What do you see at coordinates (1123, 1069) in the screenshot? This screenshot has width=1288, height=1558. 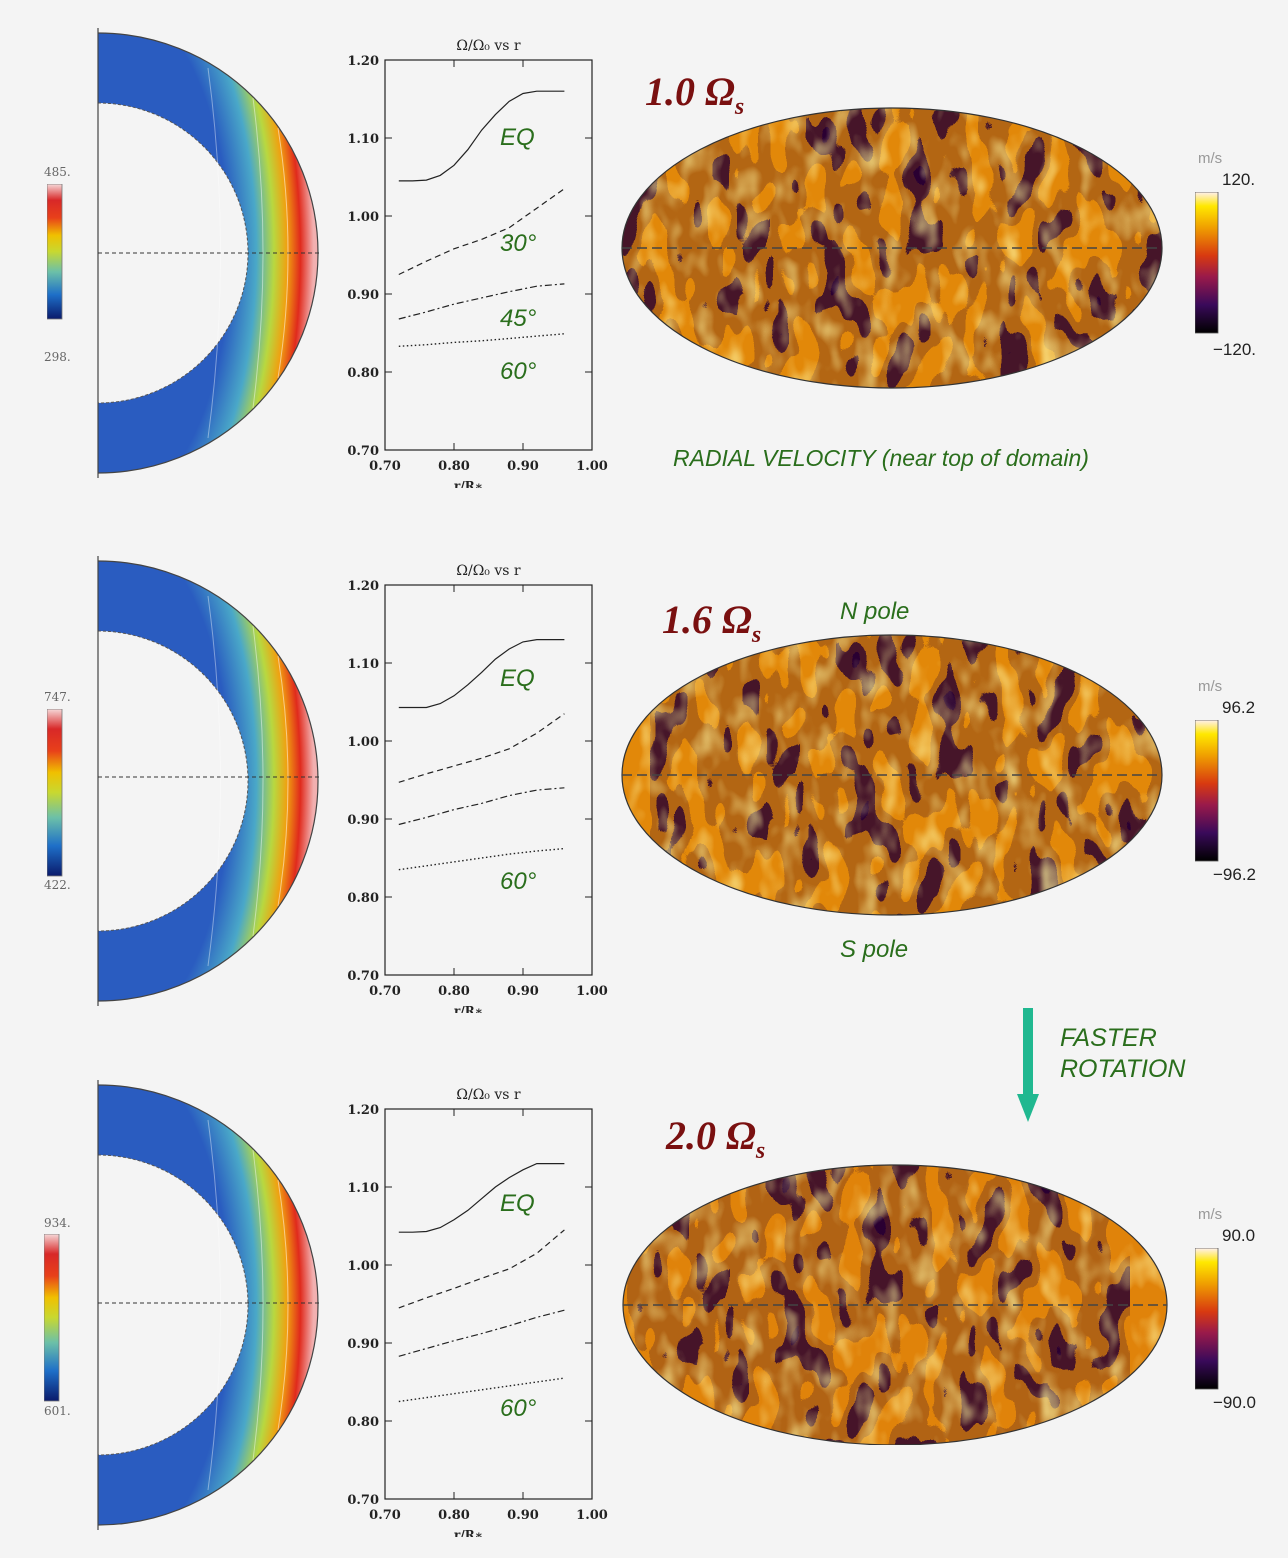 I see `rotation-label: ROTATION` at bounding box center [1123, 1069].